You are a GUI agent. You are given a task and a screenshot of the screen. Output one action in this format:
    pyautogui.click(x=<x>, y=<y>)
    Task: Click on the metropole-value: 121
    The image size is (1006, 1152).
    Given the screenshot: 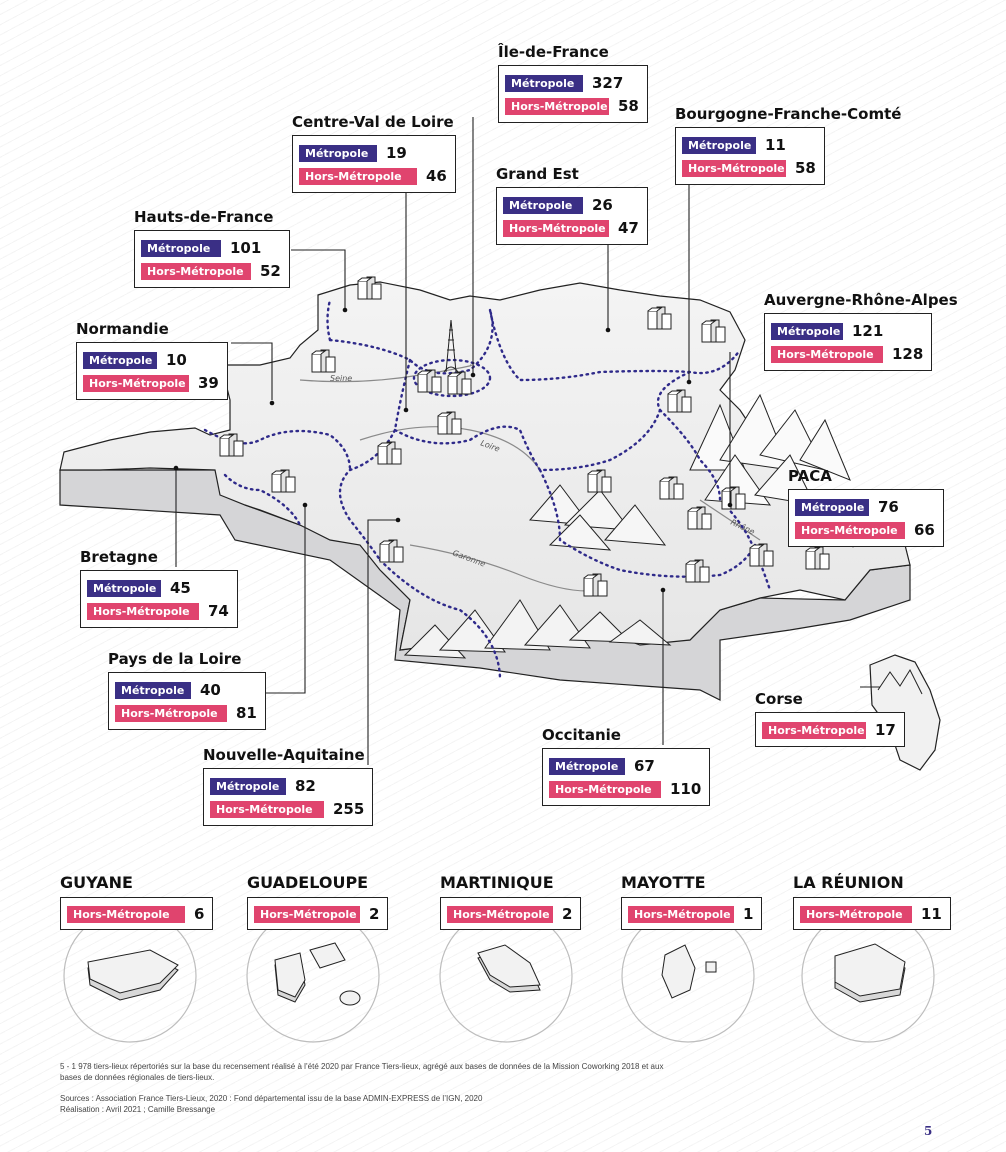 What is the action you would take?
    pyautogui.click(x=868, y=331)
    